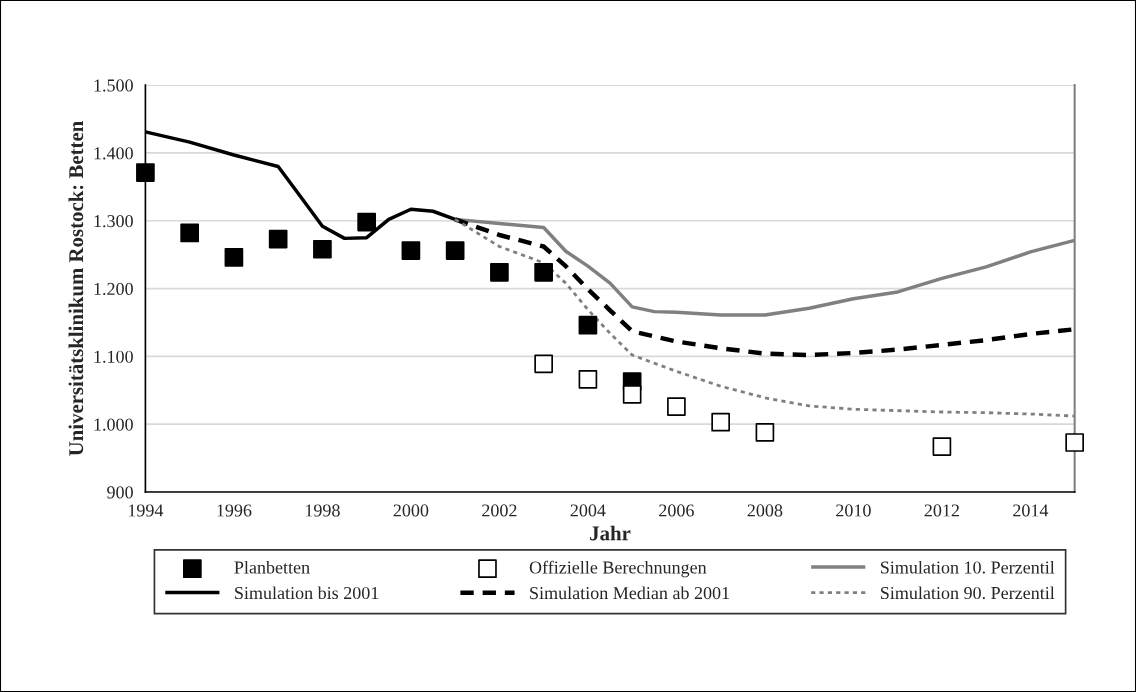  What do you see at coordinates (941, 510) in the screenshot?
I see `x-tick-label: 2012` at bounding box center [941, 510].